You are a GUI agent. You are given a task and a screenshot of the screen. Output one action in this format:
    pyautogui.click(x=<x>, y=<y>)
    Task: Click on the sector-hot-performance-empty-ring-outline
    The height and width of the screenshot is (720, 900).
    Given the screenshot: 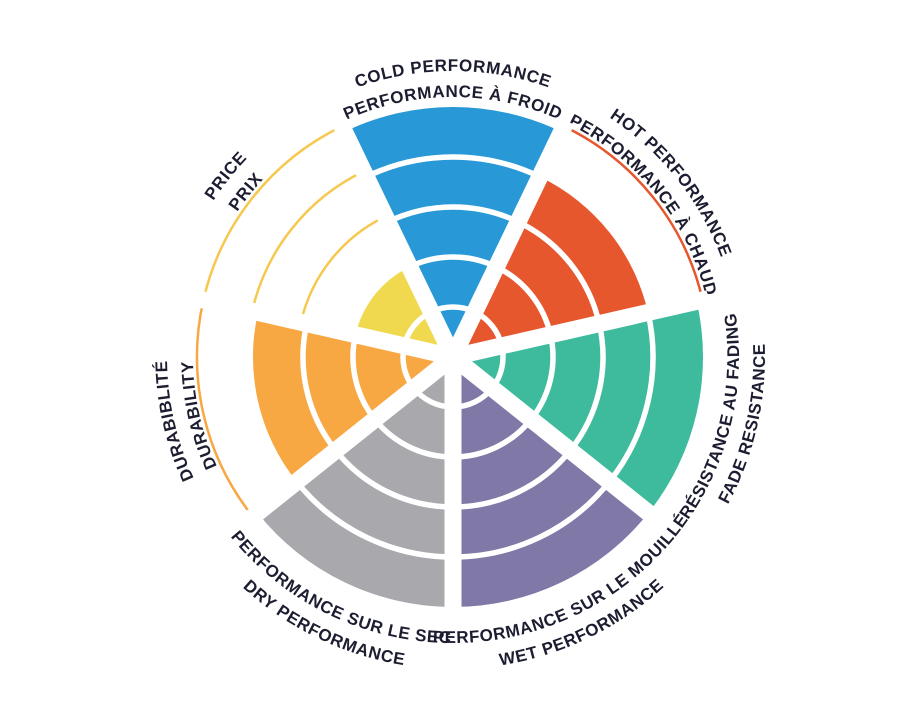 What is the action you would take?
    pyautogui.click(x=633, y=213)
    